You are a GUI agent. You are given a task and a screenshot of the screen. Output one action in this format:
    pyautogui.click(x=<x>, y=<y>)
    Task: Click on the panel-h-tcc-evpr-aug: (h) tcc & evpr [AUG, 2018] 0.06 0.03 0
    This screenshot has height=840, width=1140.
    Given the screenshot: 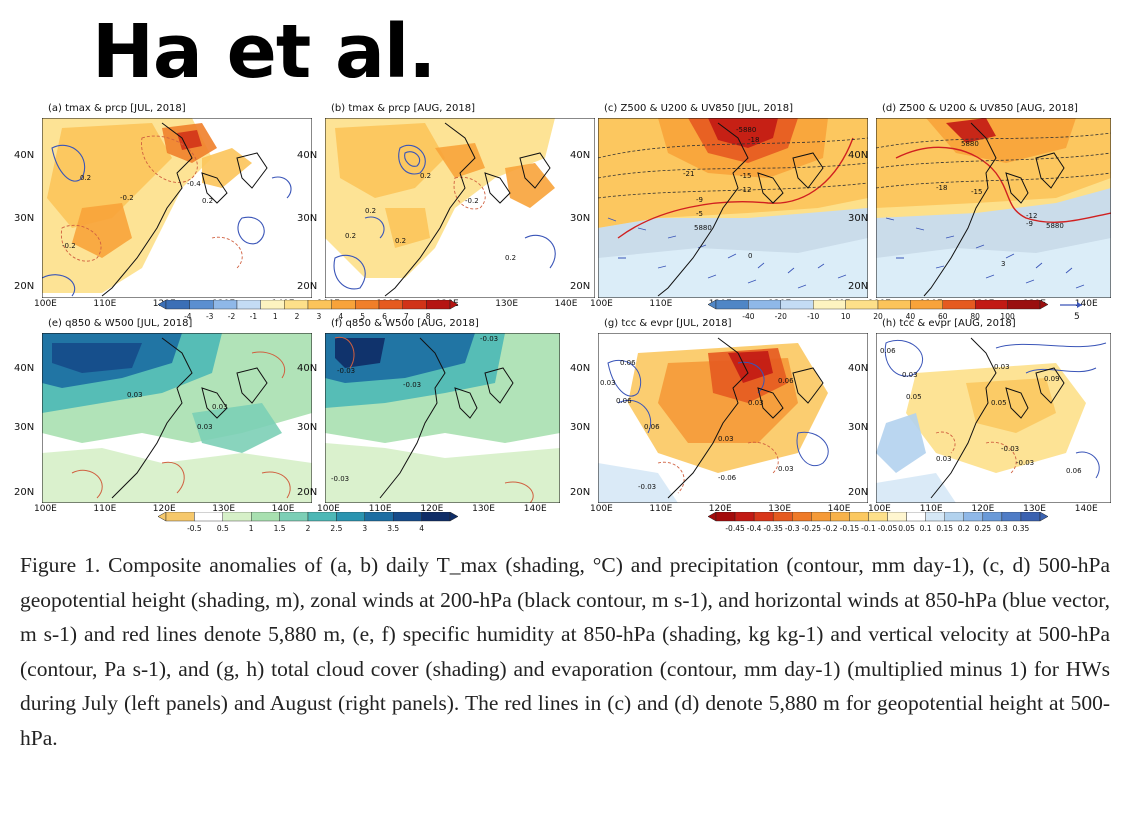 What is the action you would take?
    pyautogui.click(x=1008, y=415)
    